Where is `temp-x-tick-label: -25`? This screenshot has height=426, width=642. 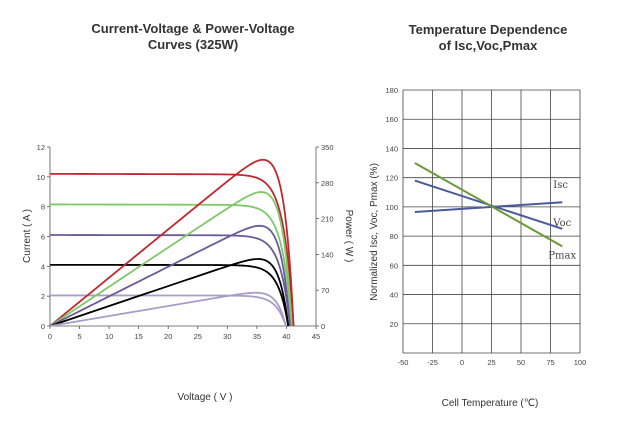
temp-x-tick-label: -25 is located at coordinates (432, 362).